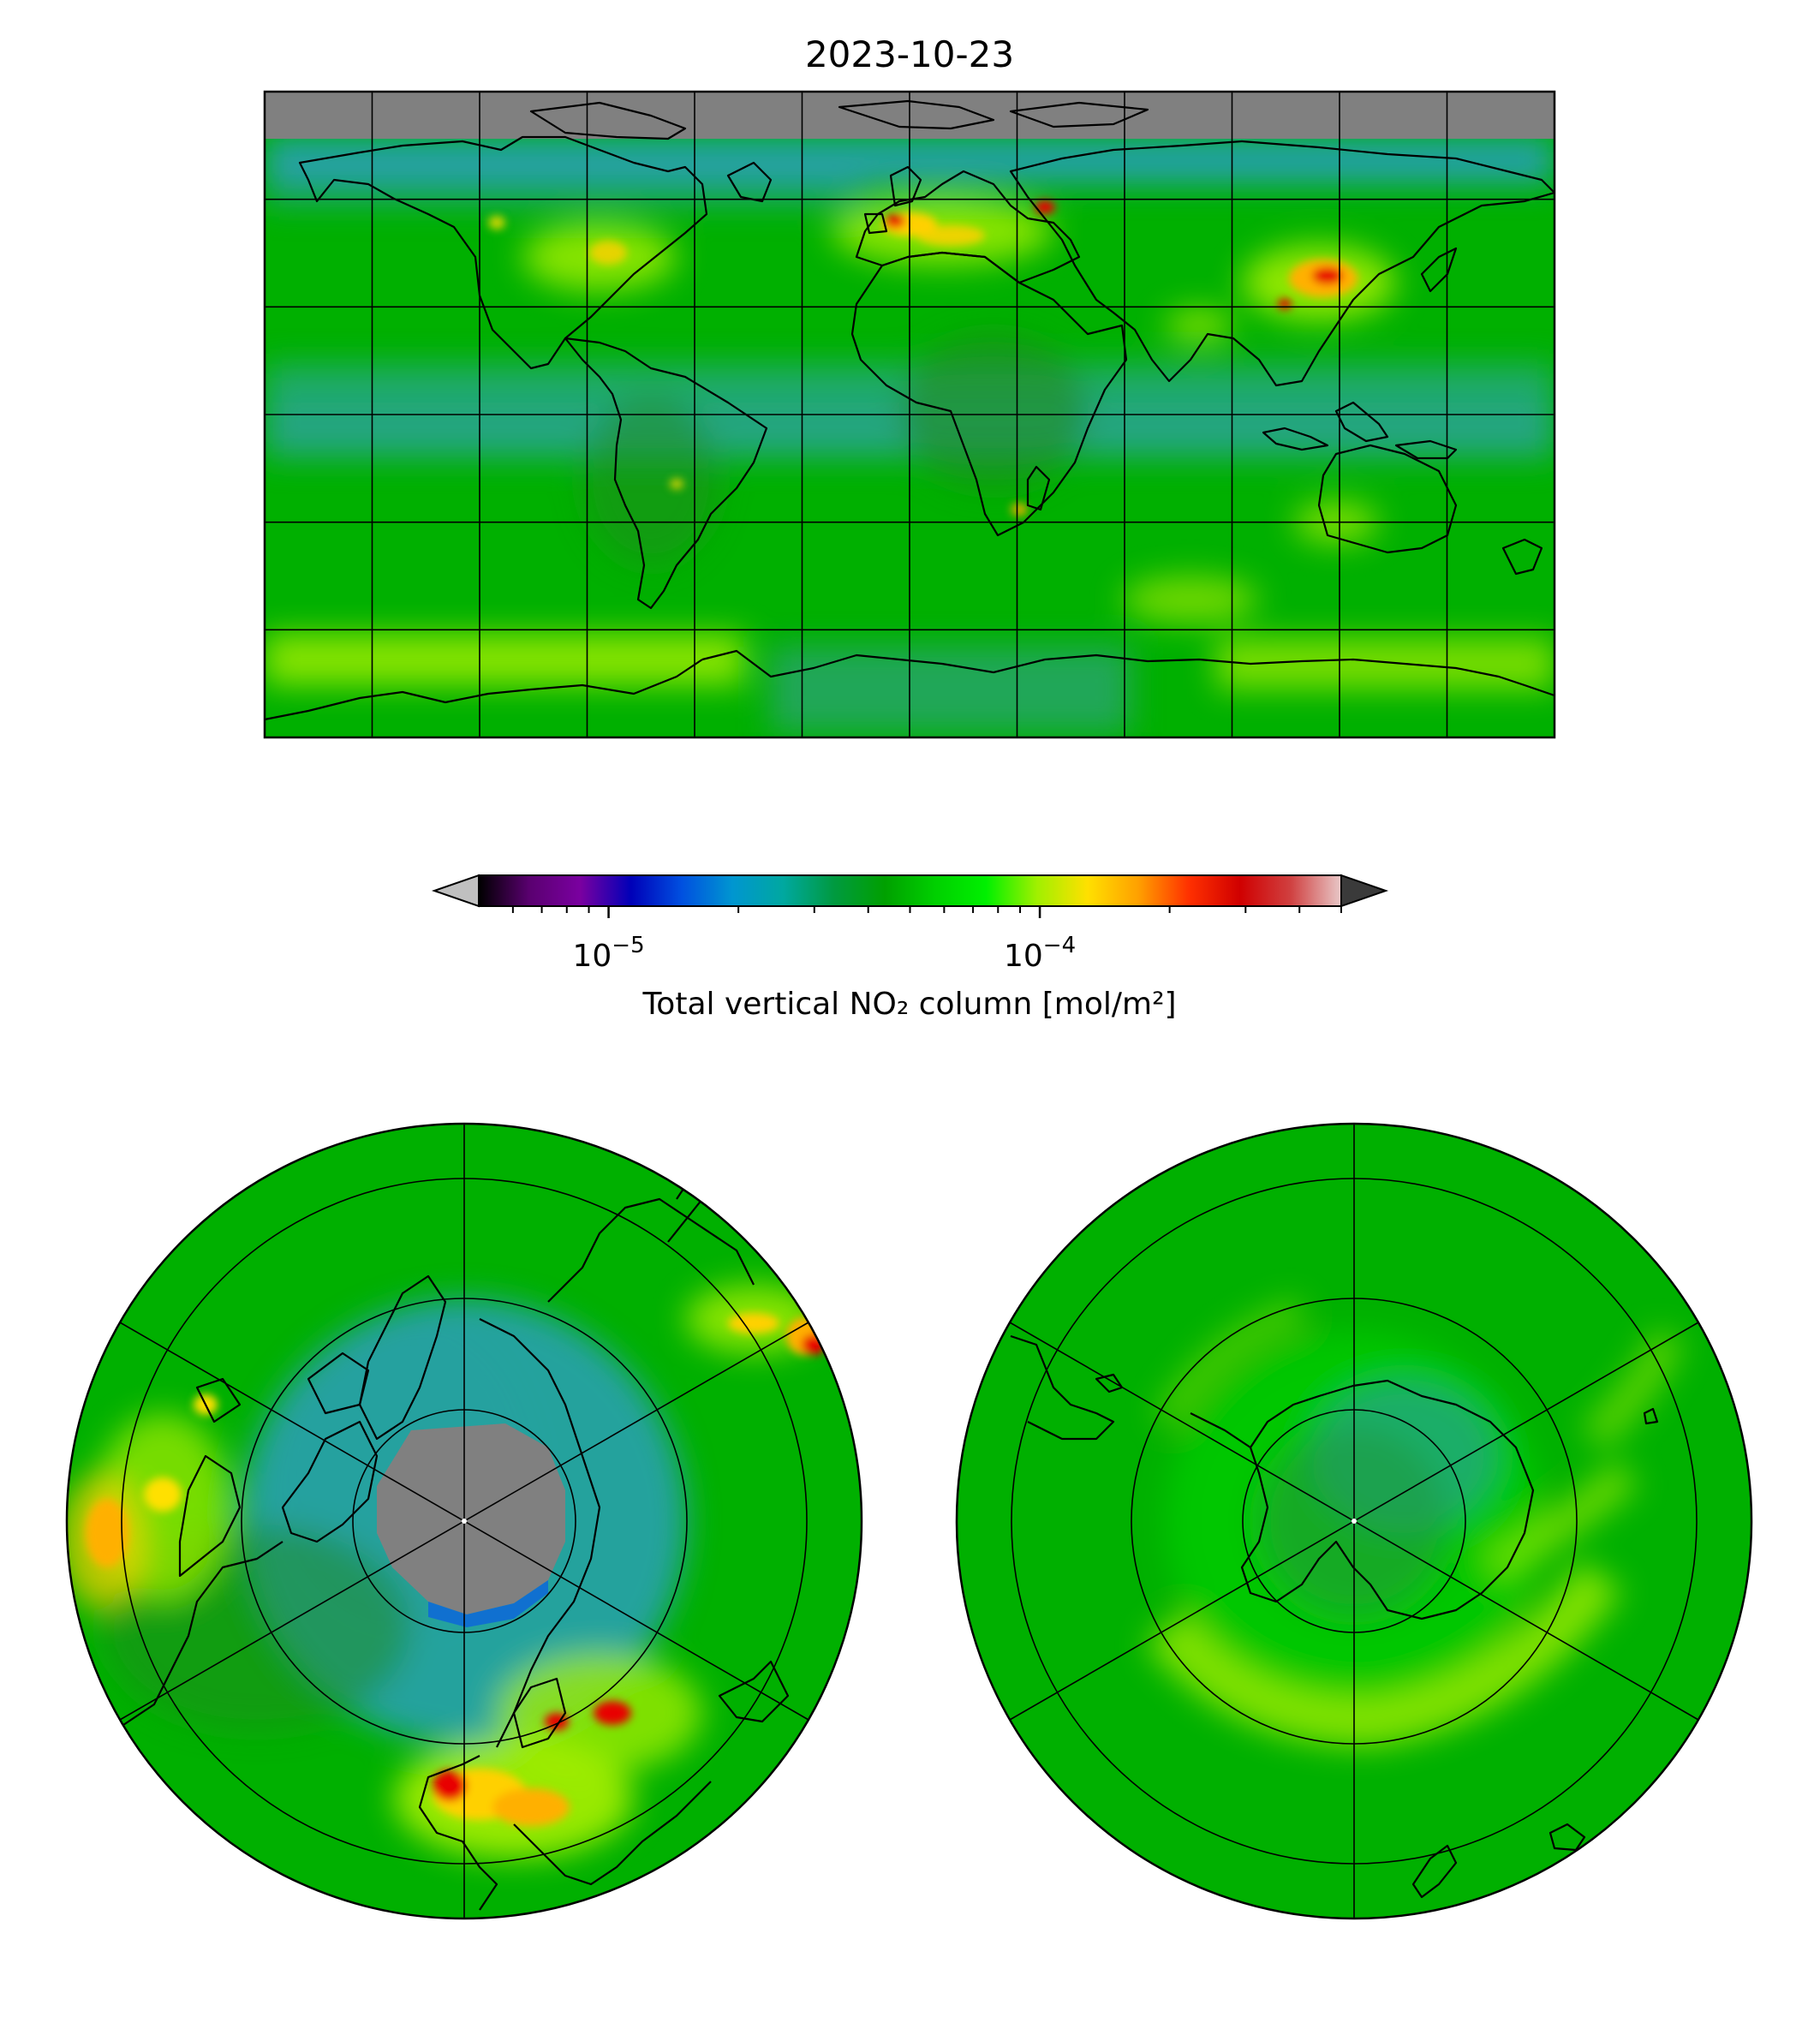 The image size is (1820, 2023). Describe the element at coordinates (1415, 1523) in the screenshot. I see `south-polar-no2-field` at that location.